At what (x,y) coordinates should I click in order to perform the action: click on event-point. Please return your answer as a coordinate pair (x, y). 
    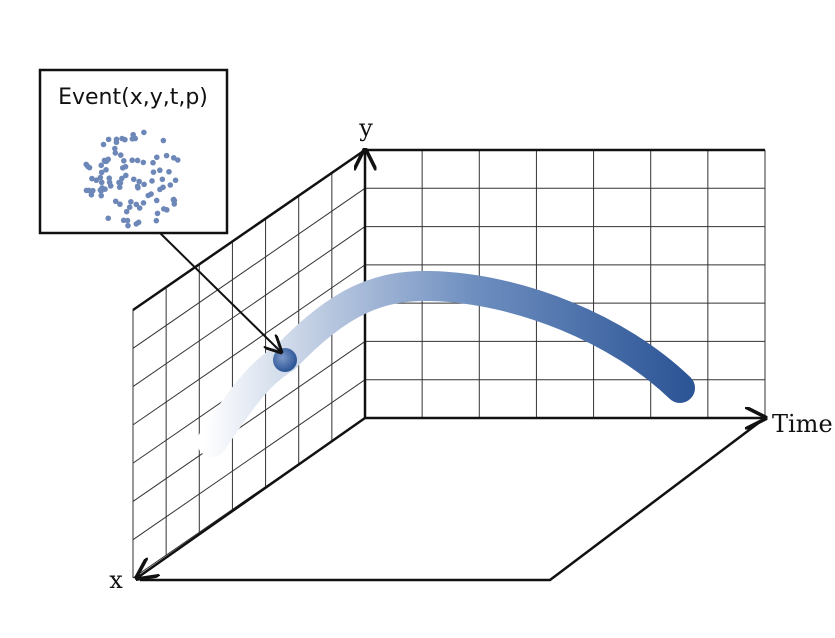
    Looking at the image, I should click on (285, 360).